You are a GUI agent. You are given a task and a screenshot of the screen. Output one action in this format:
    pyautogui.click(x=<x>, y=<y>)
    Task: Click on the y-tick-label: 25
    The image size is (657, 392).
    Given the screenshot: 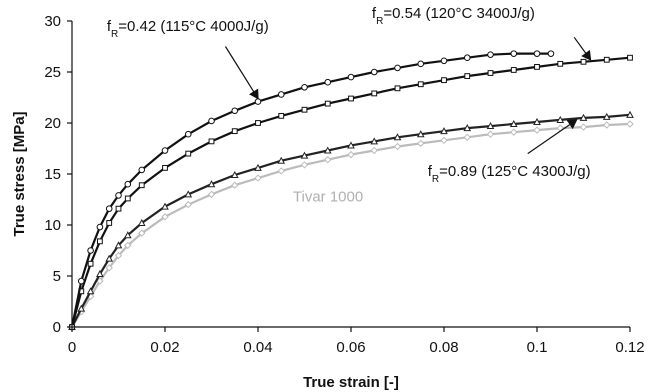 What is the action you would take?
    pyautogui.click(x=52, y=72)
    